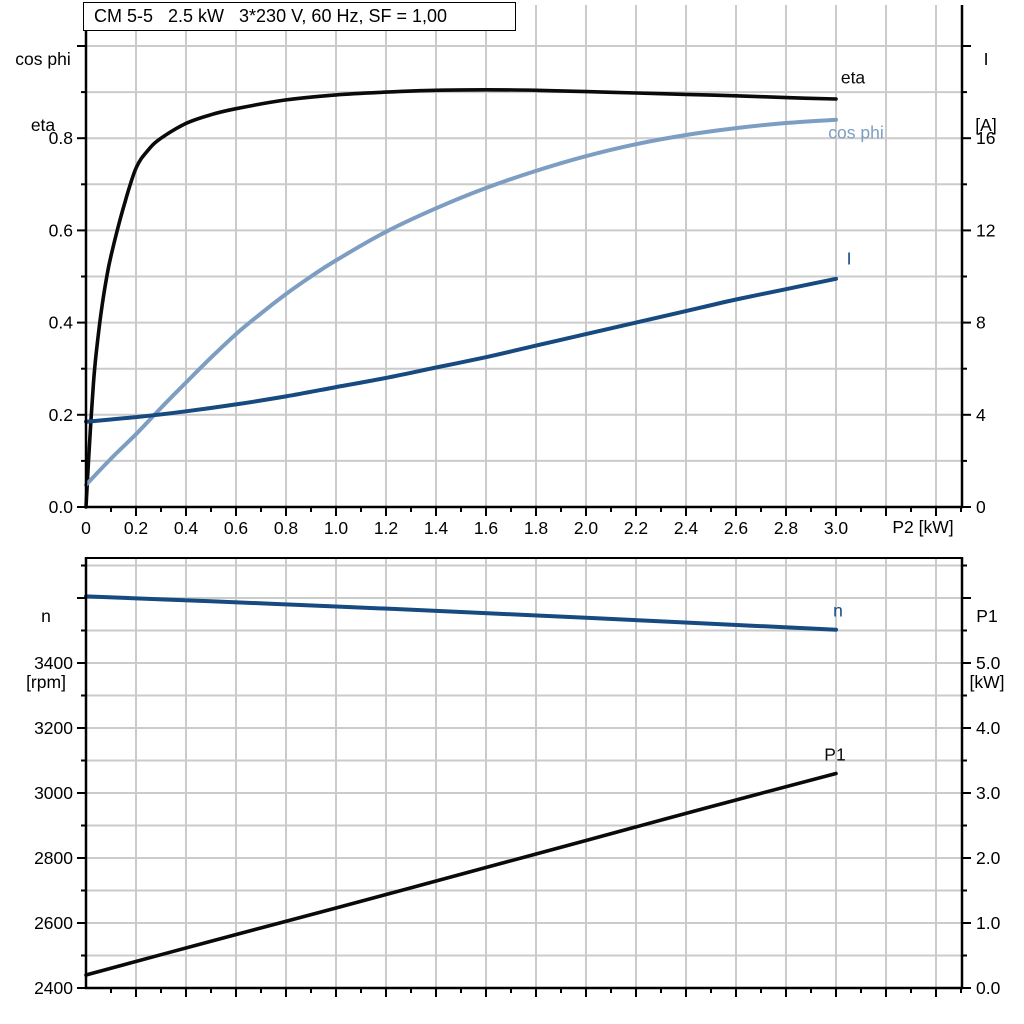 This screenshot has height=1024, width=1024. Describe the element at coordinates (923, 527) in the screenshot. I see `p2-axis-label: P2 [kW]` at that location.